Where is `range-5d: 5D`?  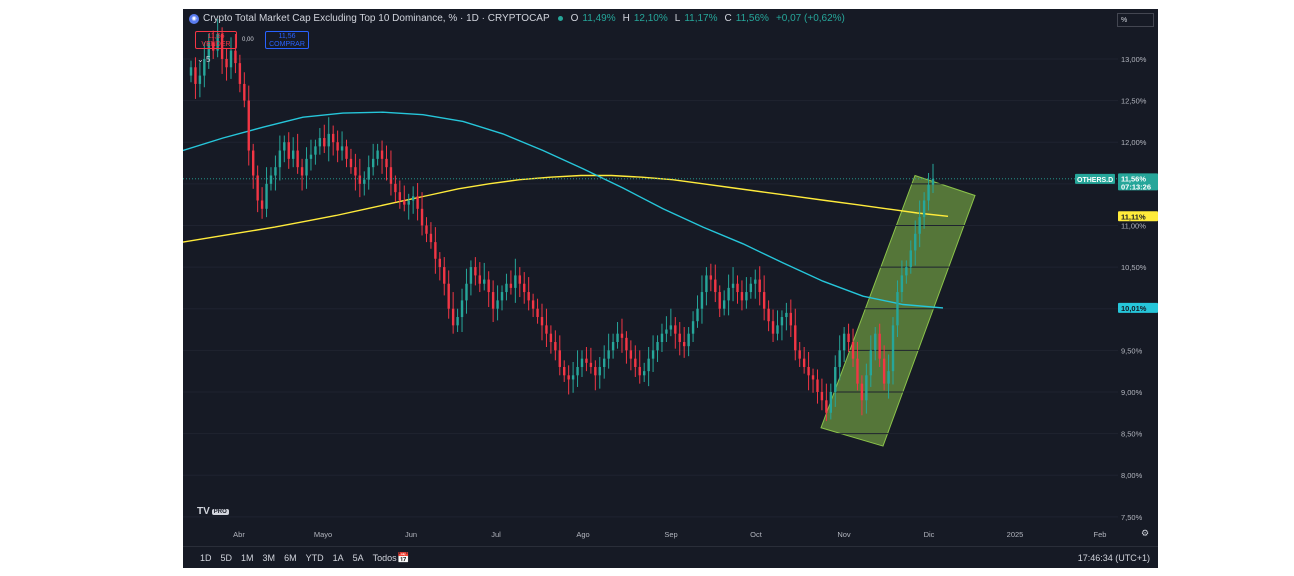
range-5d: 5D is located at coordinates (227, 558).